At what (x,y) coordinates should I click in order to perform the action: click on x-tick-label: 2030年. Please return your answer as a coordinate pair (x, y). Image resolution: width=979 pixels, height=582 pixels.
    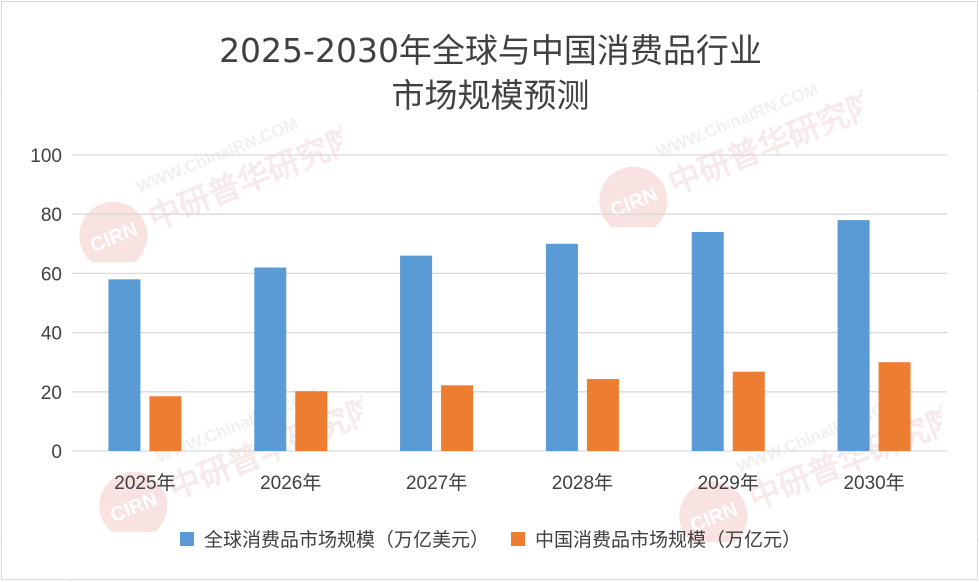
    Looking at the image, I should click on (873, 483).